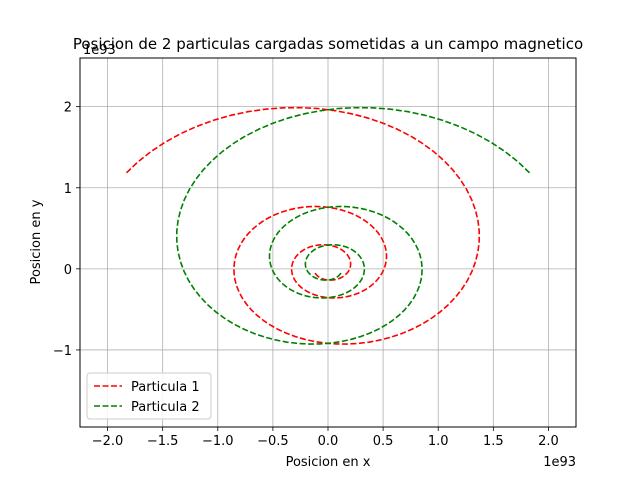  Describe the element at coordinates (218, 441) in the screenshot. I see `x-tick-label: −1.0` at that location.